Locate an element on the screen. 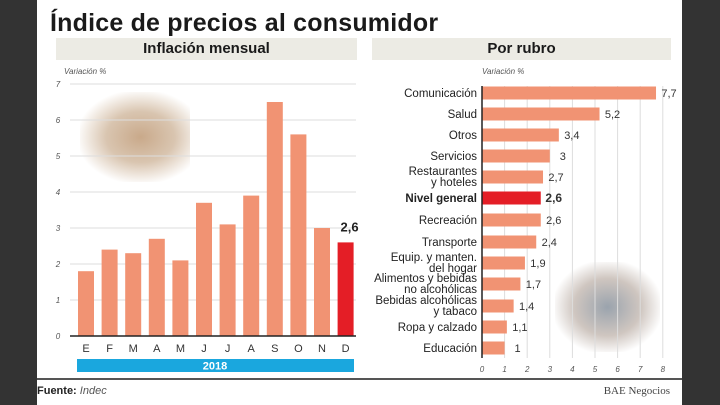  x-tick-label: D is located at coordinates (346, 349).